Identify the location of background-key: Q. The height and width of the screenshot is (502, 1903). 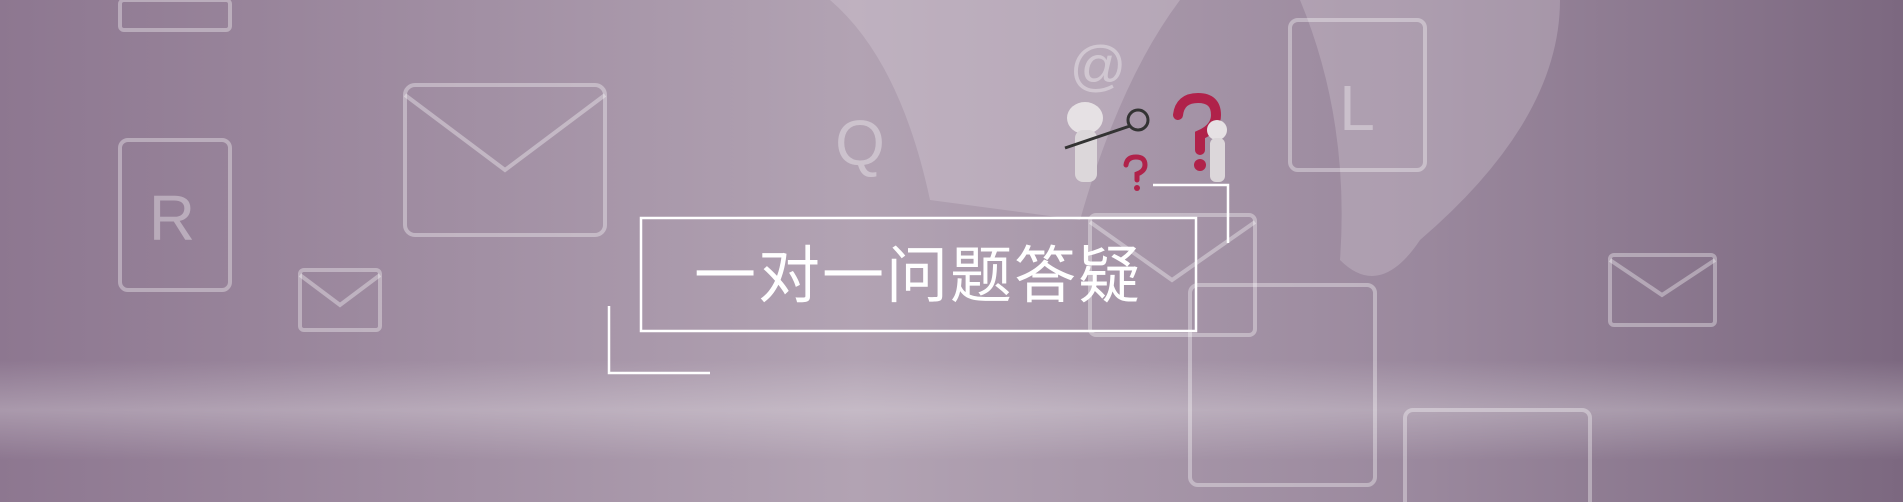
(860, 143).